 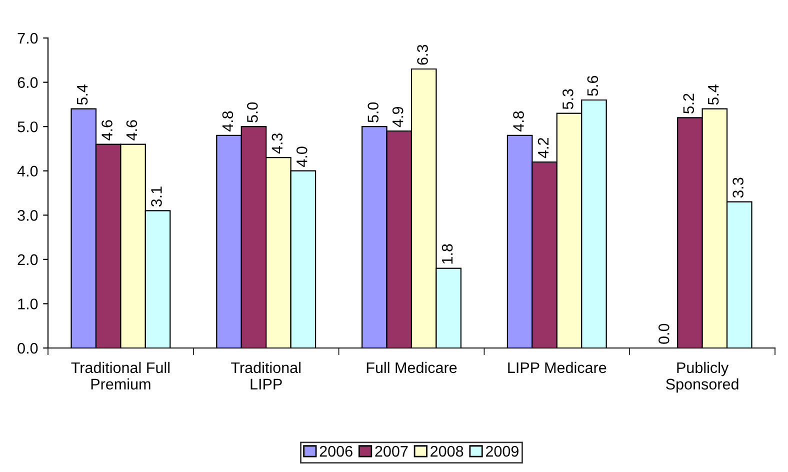 What do you see at coordinates (664, 334) in the screenshot?
I see `data-label: 0.0` at bounding box center [664, 334].